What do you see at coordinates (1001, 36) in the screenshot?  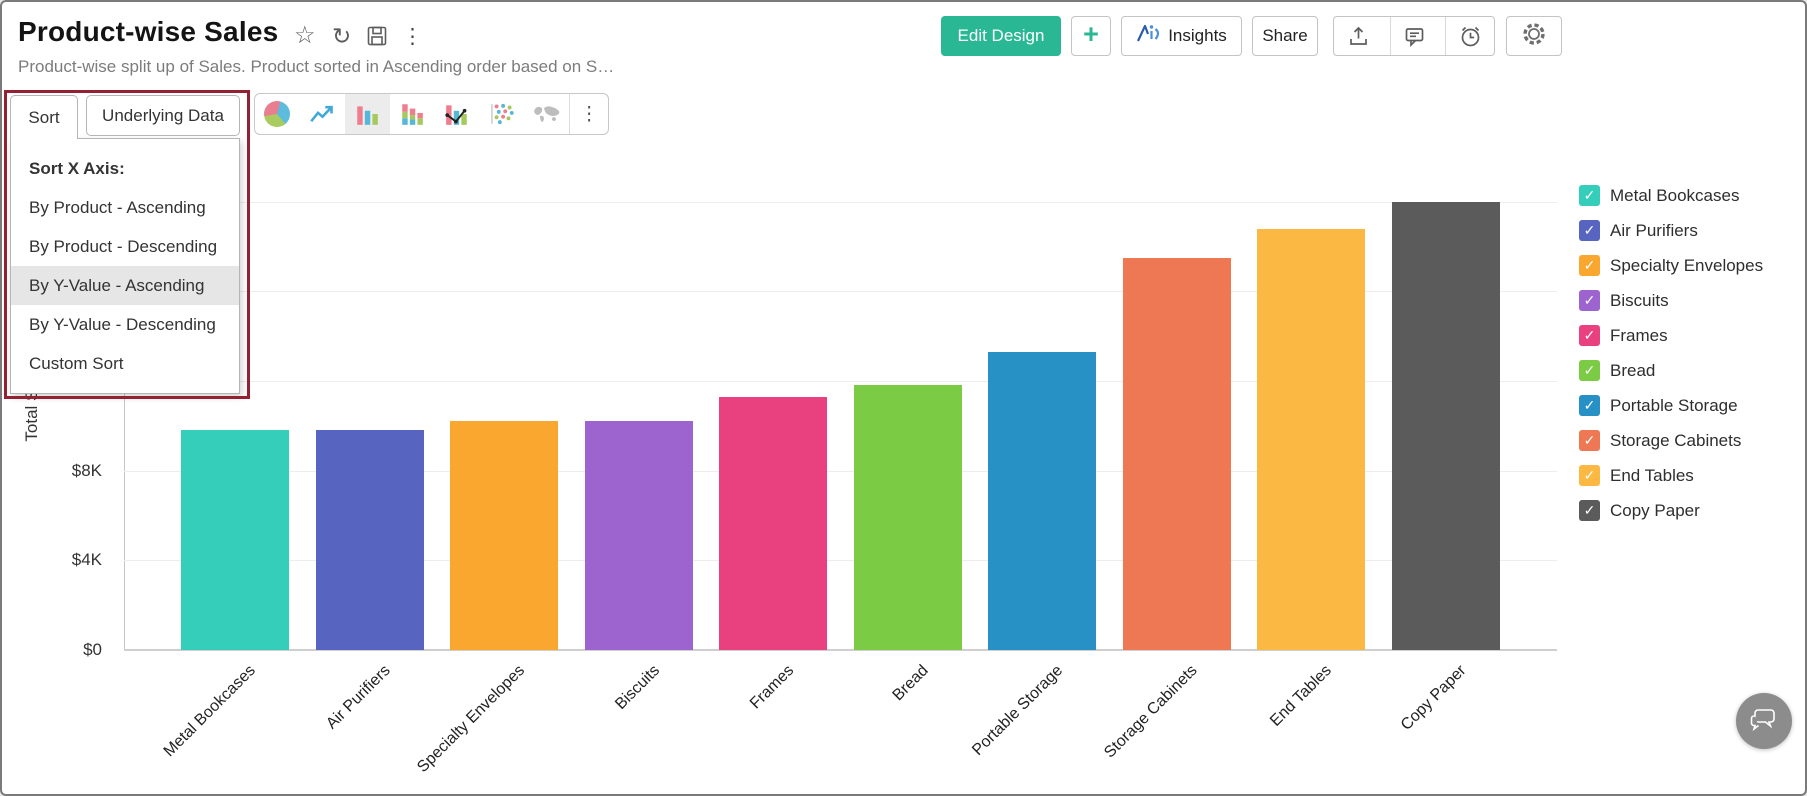 I see `edit-design-button: Edit Design` at bounding box center [1001, 36].